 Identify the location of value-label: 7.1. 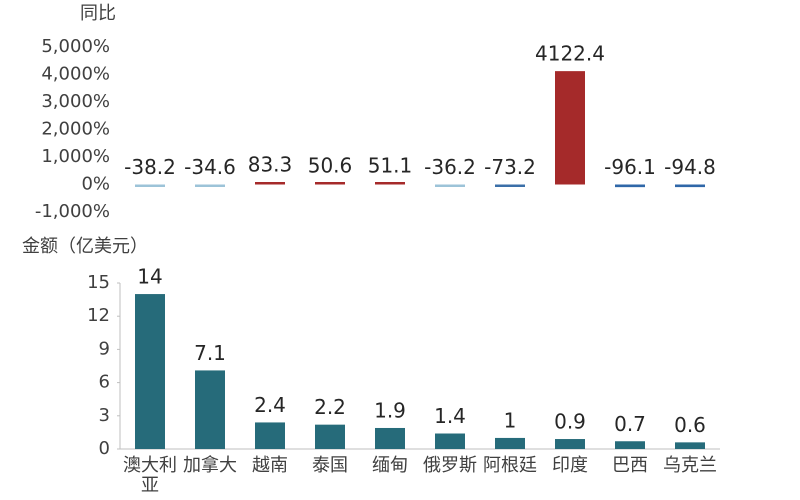
(210, 353).